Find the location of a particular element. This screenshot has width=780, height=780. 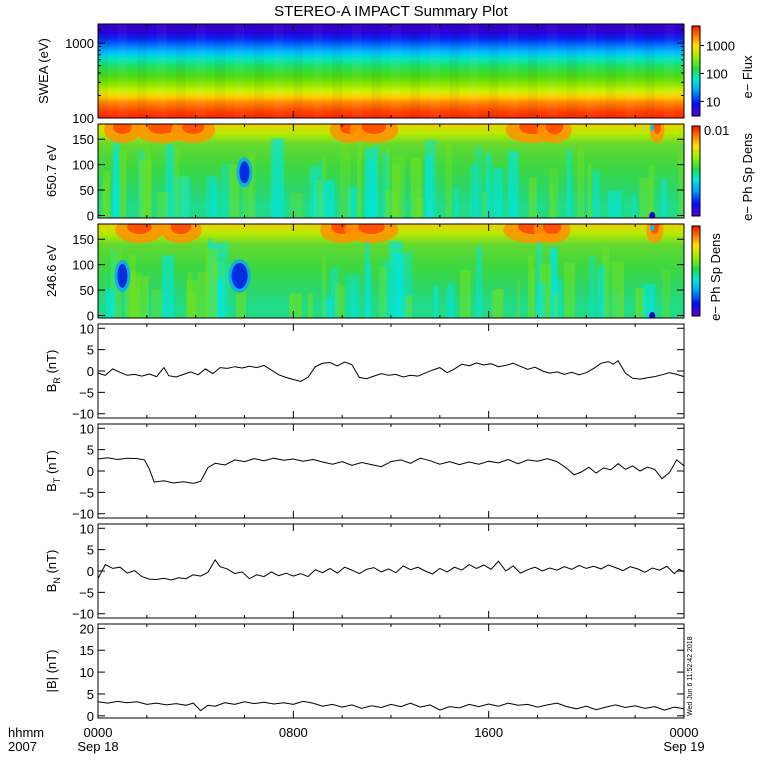

y-tick-label: 20 is located at coordinates (87, 628).